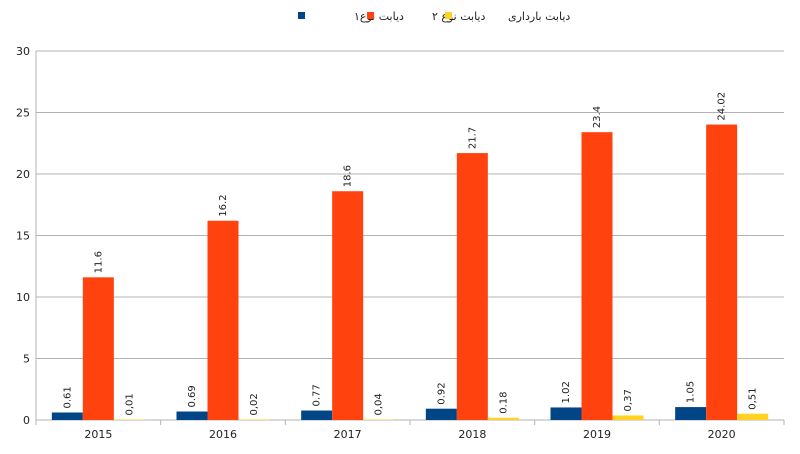 This screenshot has height=454, width=800. Describe the element at coordinates (98, 434) in the screenshot. I see `x-tick-label: 2015` at that location.